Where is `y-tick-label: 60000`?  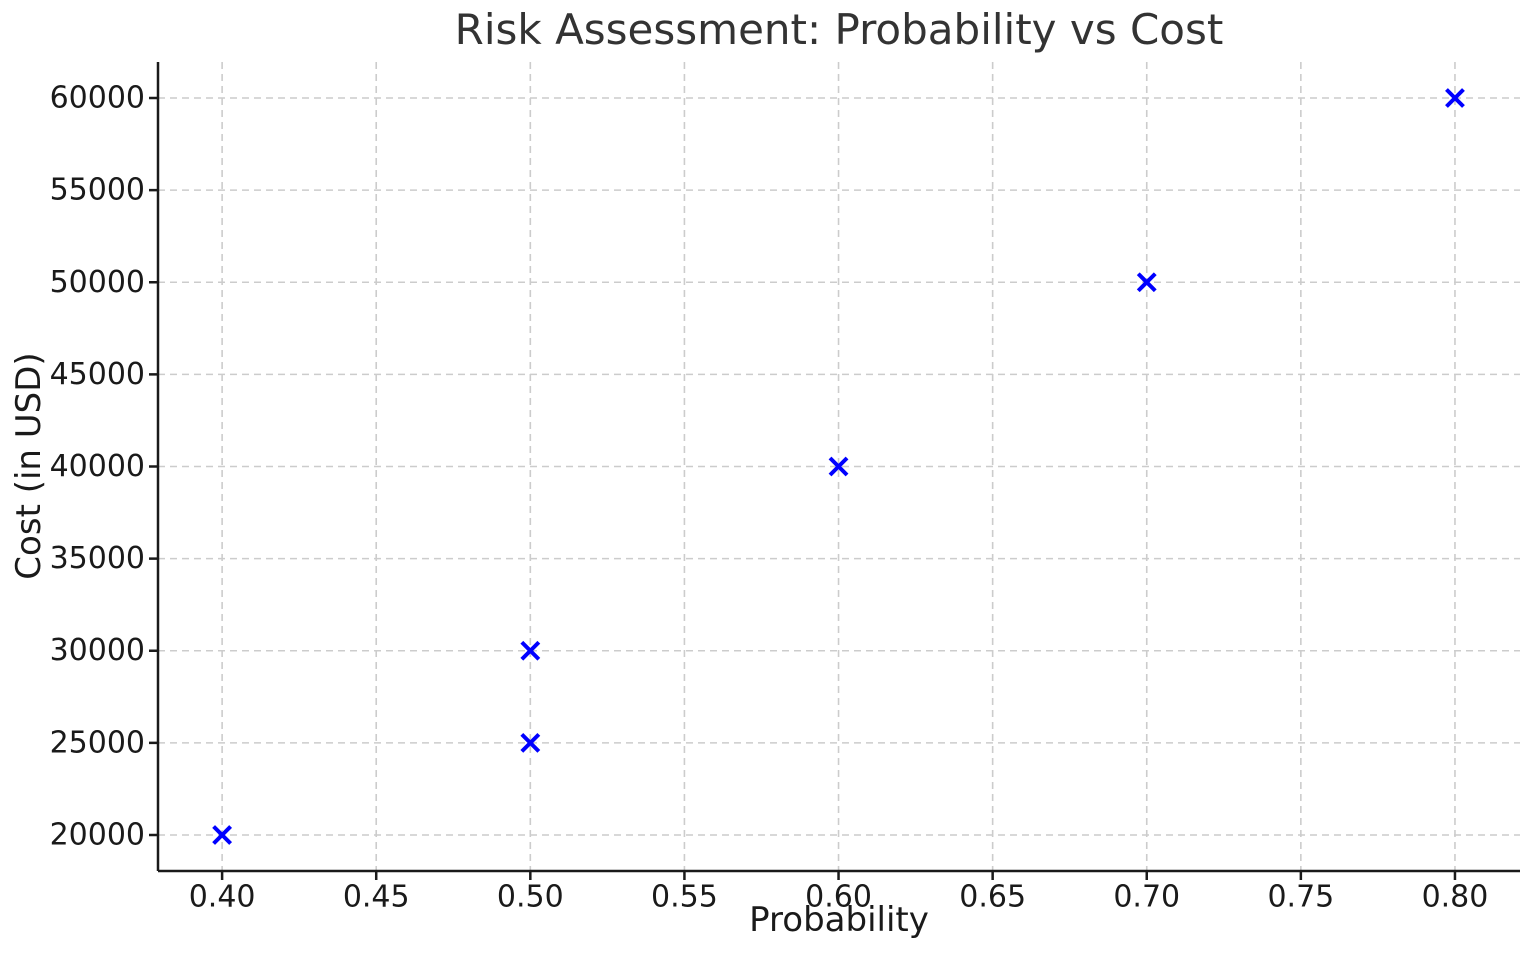 y-tick-label: 60000 is located at coordinates (97, 98).